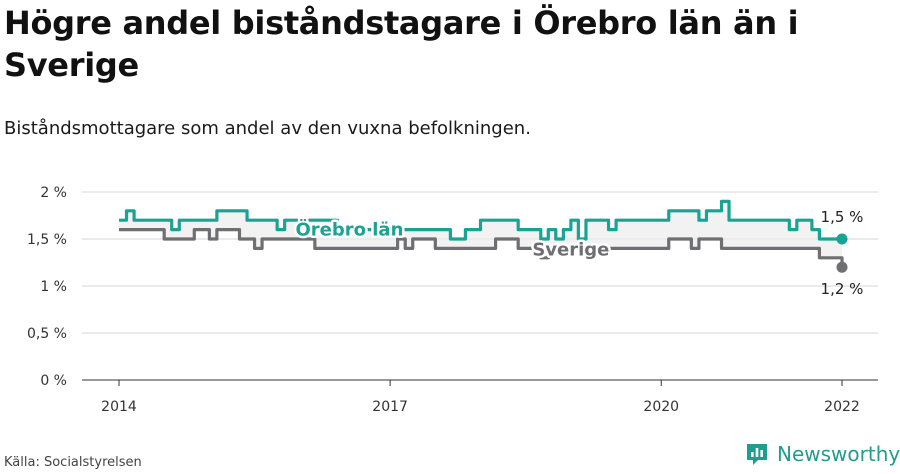  Describe the element at coordinates (842, 407) in the screenshot. I see `x-tick-label: 2022` at that location.